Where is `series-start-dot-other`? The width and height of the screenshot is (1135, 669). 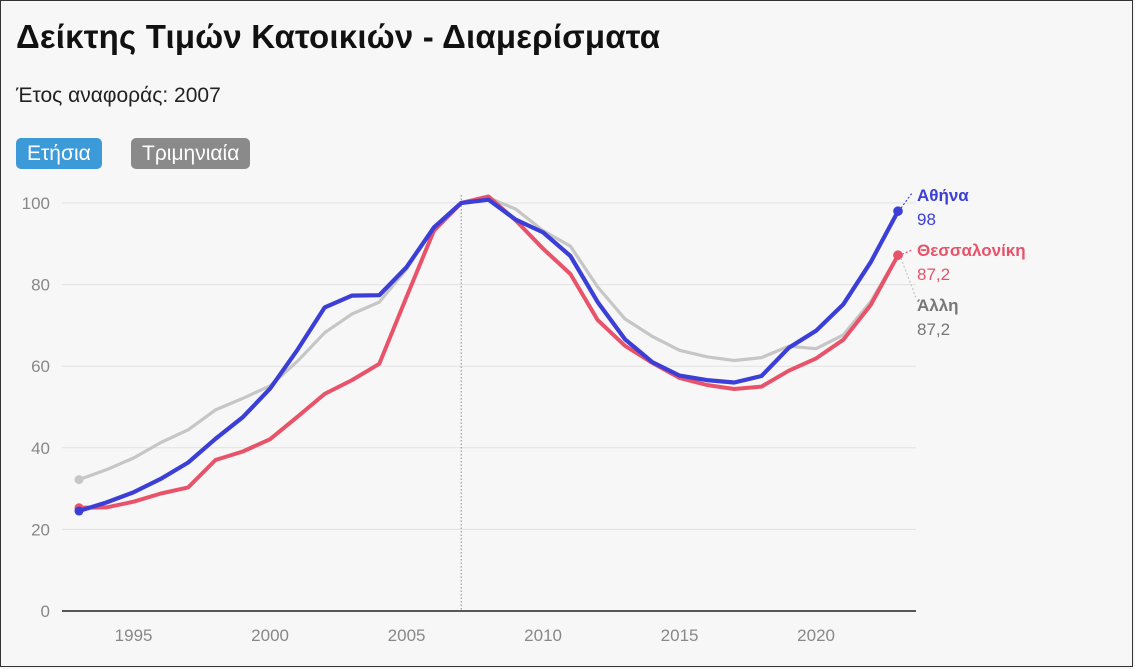
series-start-dot-other is located at coordinates (79, 480).